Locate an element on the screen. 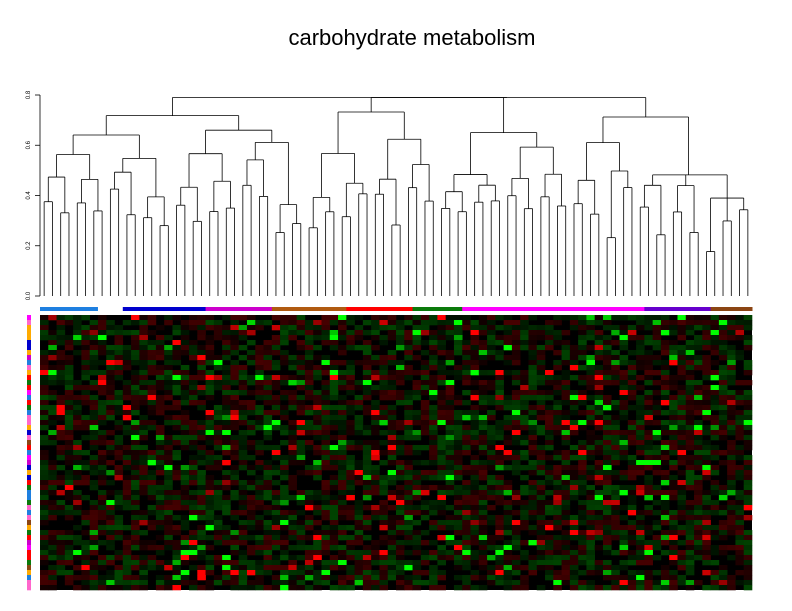 Image resolution: width=792 pixels, height=611 pixels. row-group-swatch is located at coordinates (29, 563).